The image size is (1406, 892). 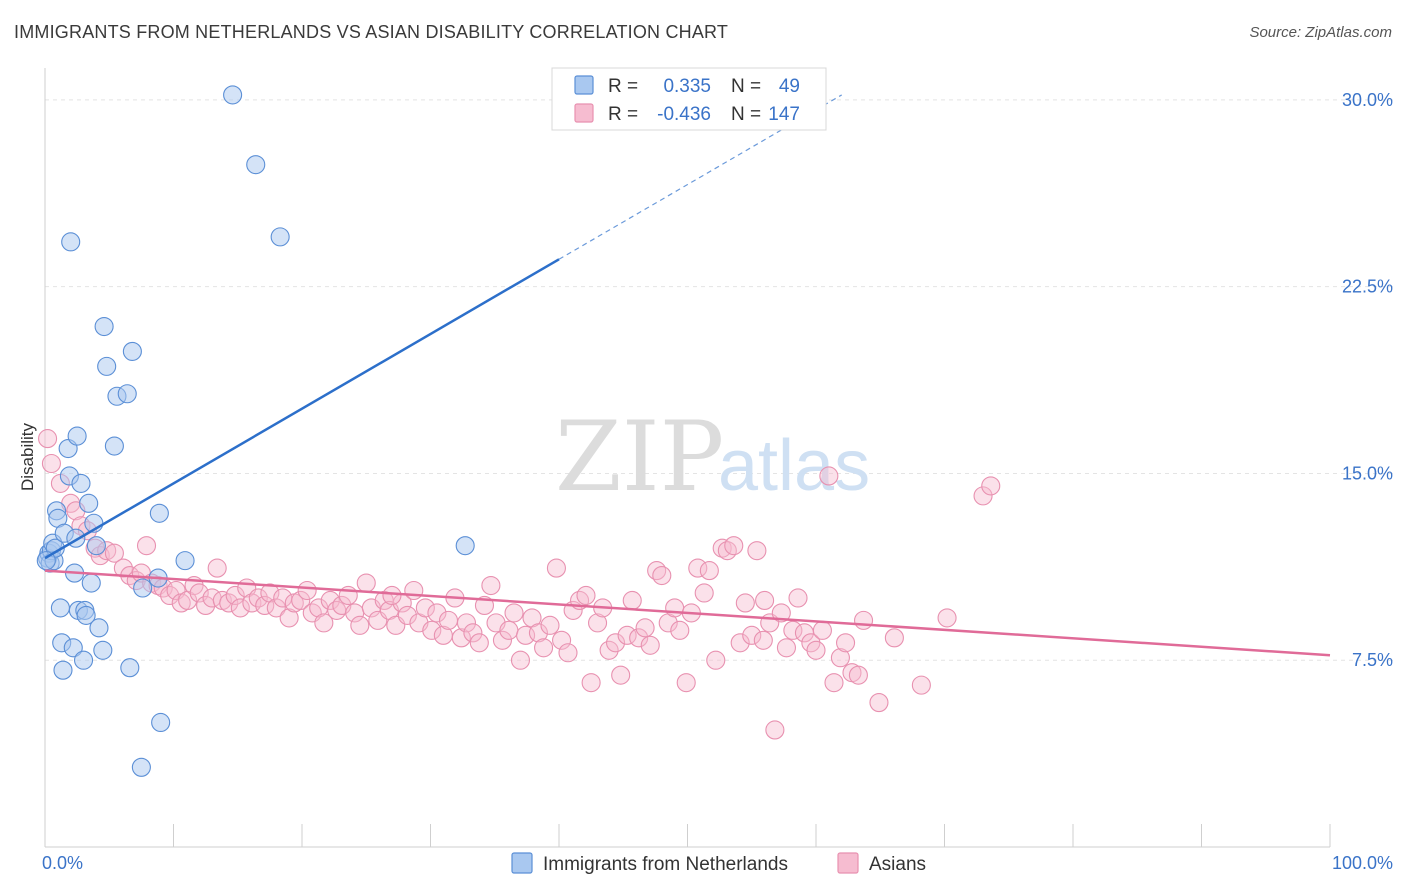 I want to click on watermark-atlas: atlas, so click(x=794, y=466).